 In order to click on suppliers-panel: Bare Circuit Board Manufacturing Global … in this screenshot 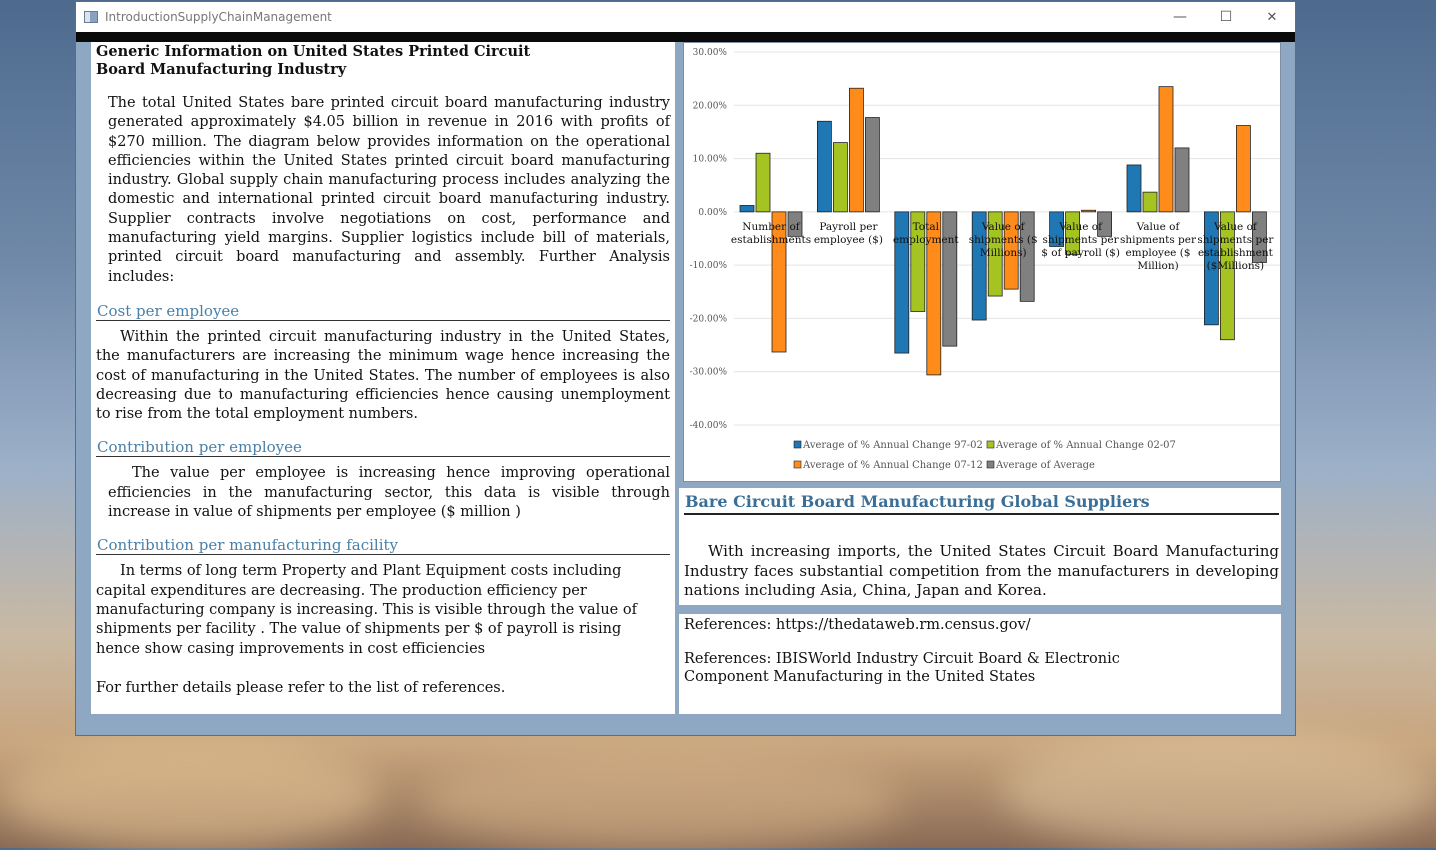, I will do `click(980, 546)`.